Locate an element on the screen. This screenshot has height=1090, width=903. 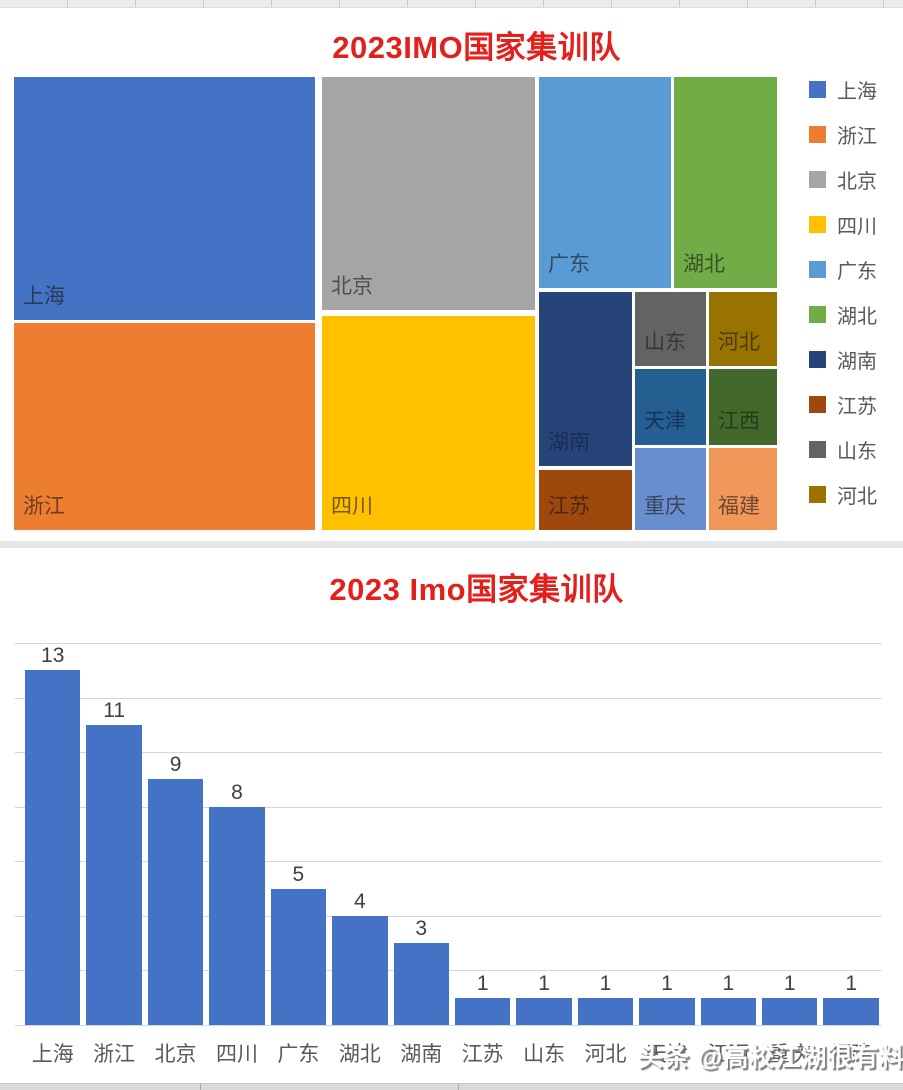
bar-slot: 8 is located at coordinates (237, 834).